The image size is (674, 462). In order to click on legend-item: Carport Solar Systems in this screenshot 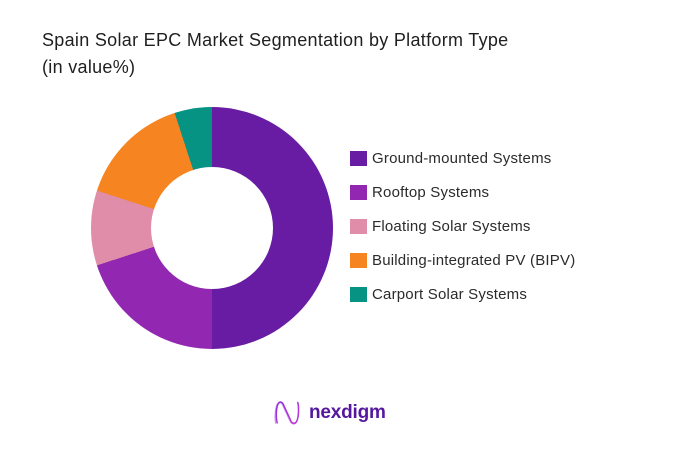, I will do `click(462, 294)`.